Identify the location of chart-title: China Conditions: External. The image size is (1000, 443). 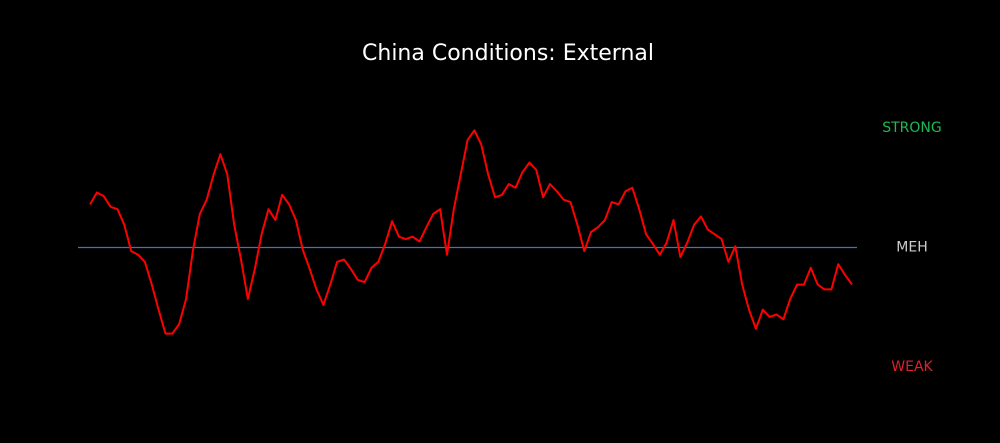
(508, 53).